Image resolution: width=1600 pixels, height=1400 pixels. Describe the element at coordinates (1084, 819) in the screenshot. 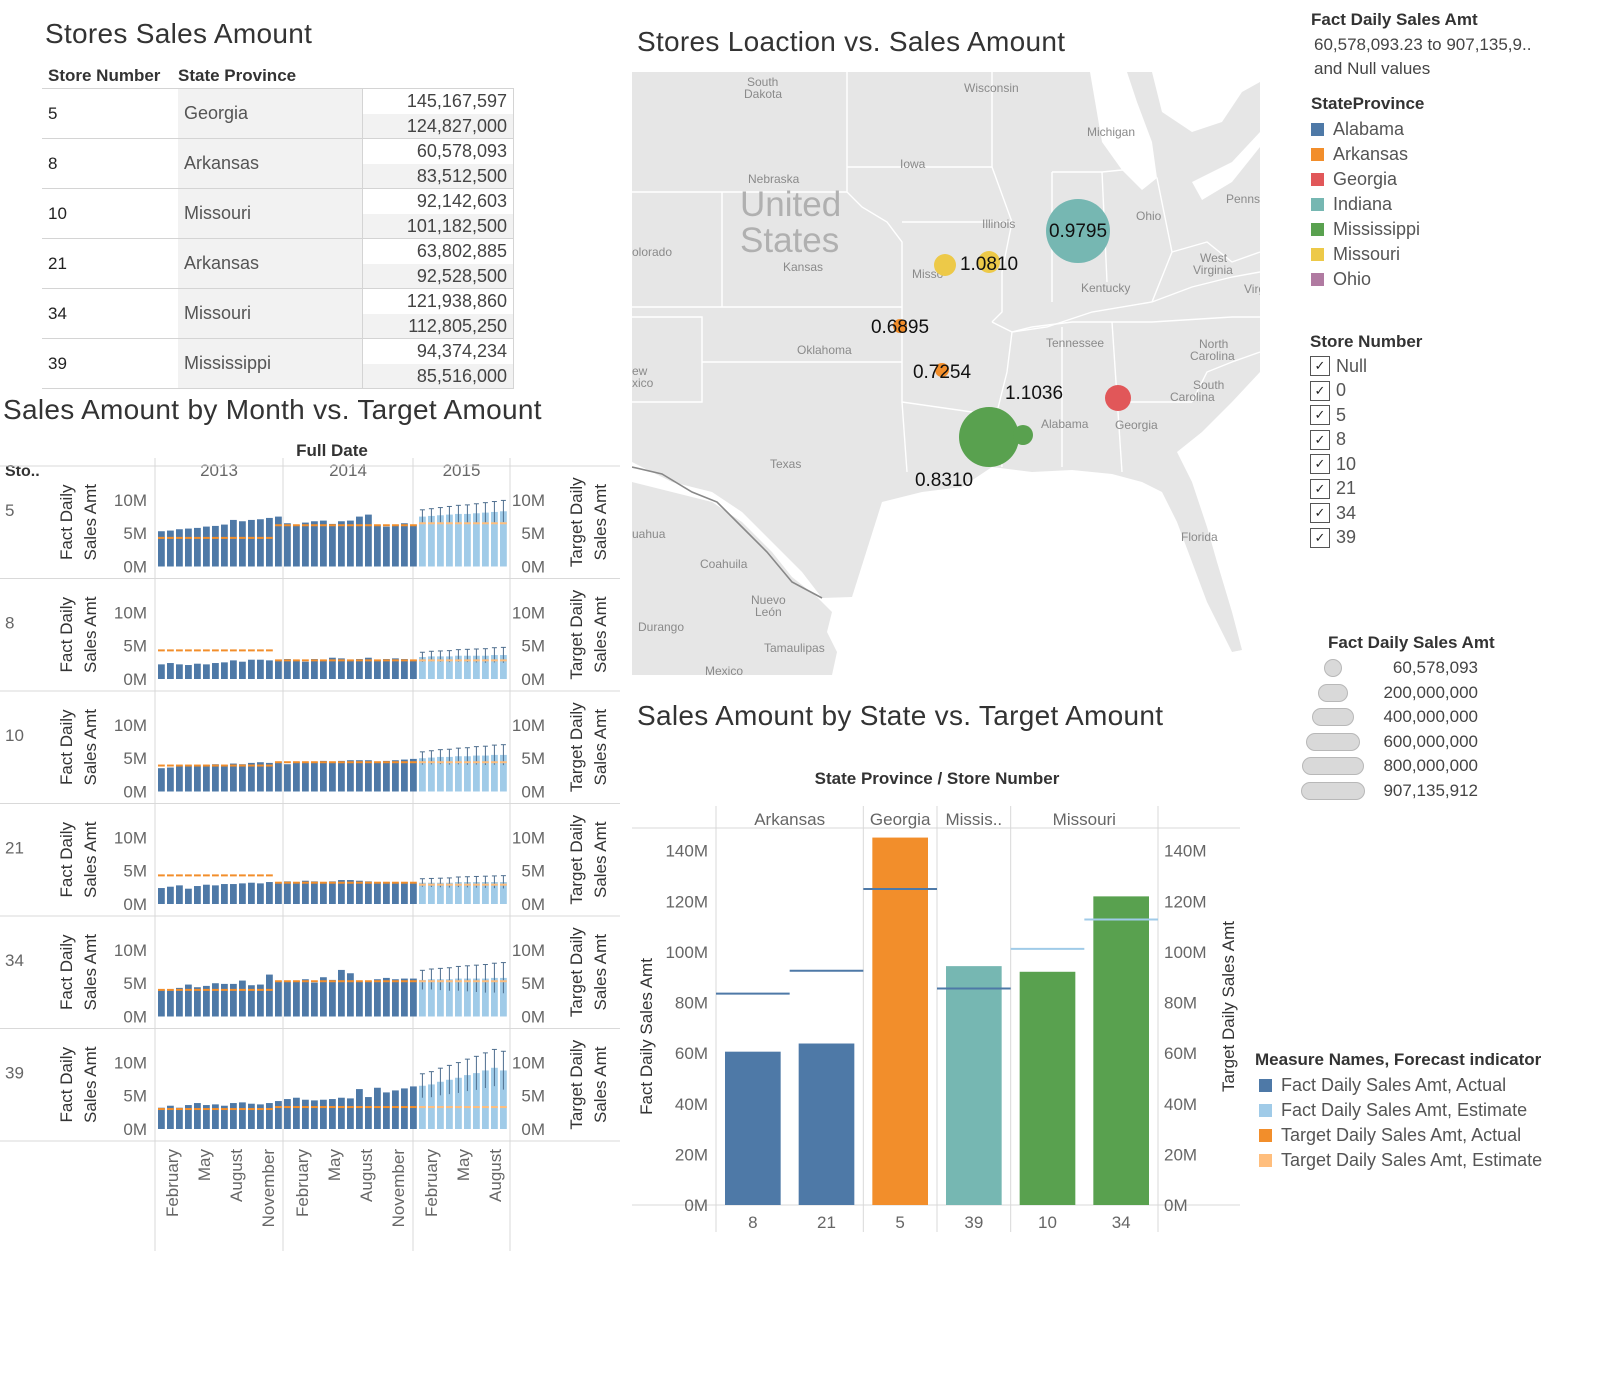

I see `state-group-header: Missouri` at that location.